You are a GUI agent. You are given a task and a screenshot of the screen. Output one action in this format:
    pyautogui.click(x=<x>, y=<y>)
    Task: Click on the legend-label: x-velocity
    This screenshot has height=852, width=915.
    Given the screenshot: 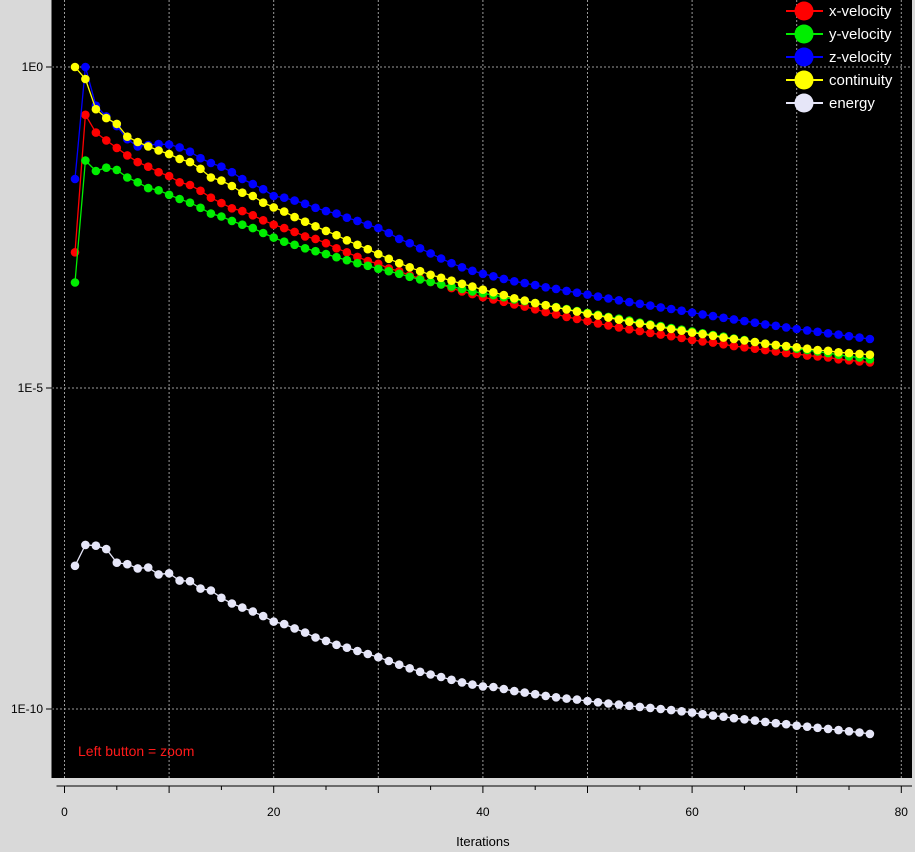 What is the action you would take?
    pyautogui.click(x=860, y=11)
    